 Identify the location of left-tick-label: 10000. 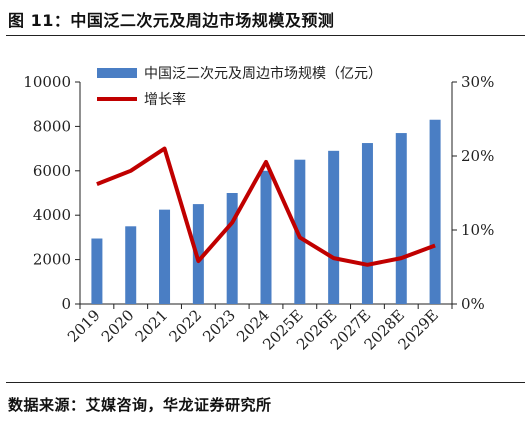
(47, 82).